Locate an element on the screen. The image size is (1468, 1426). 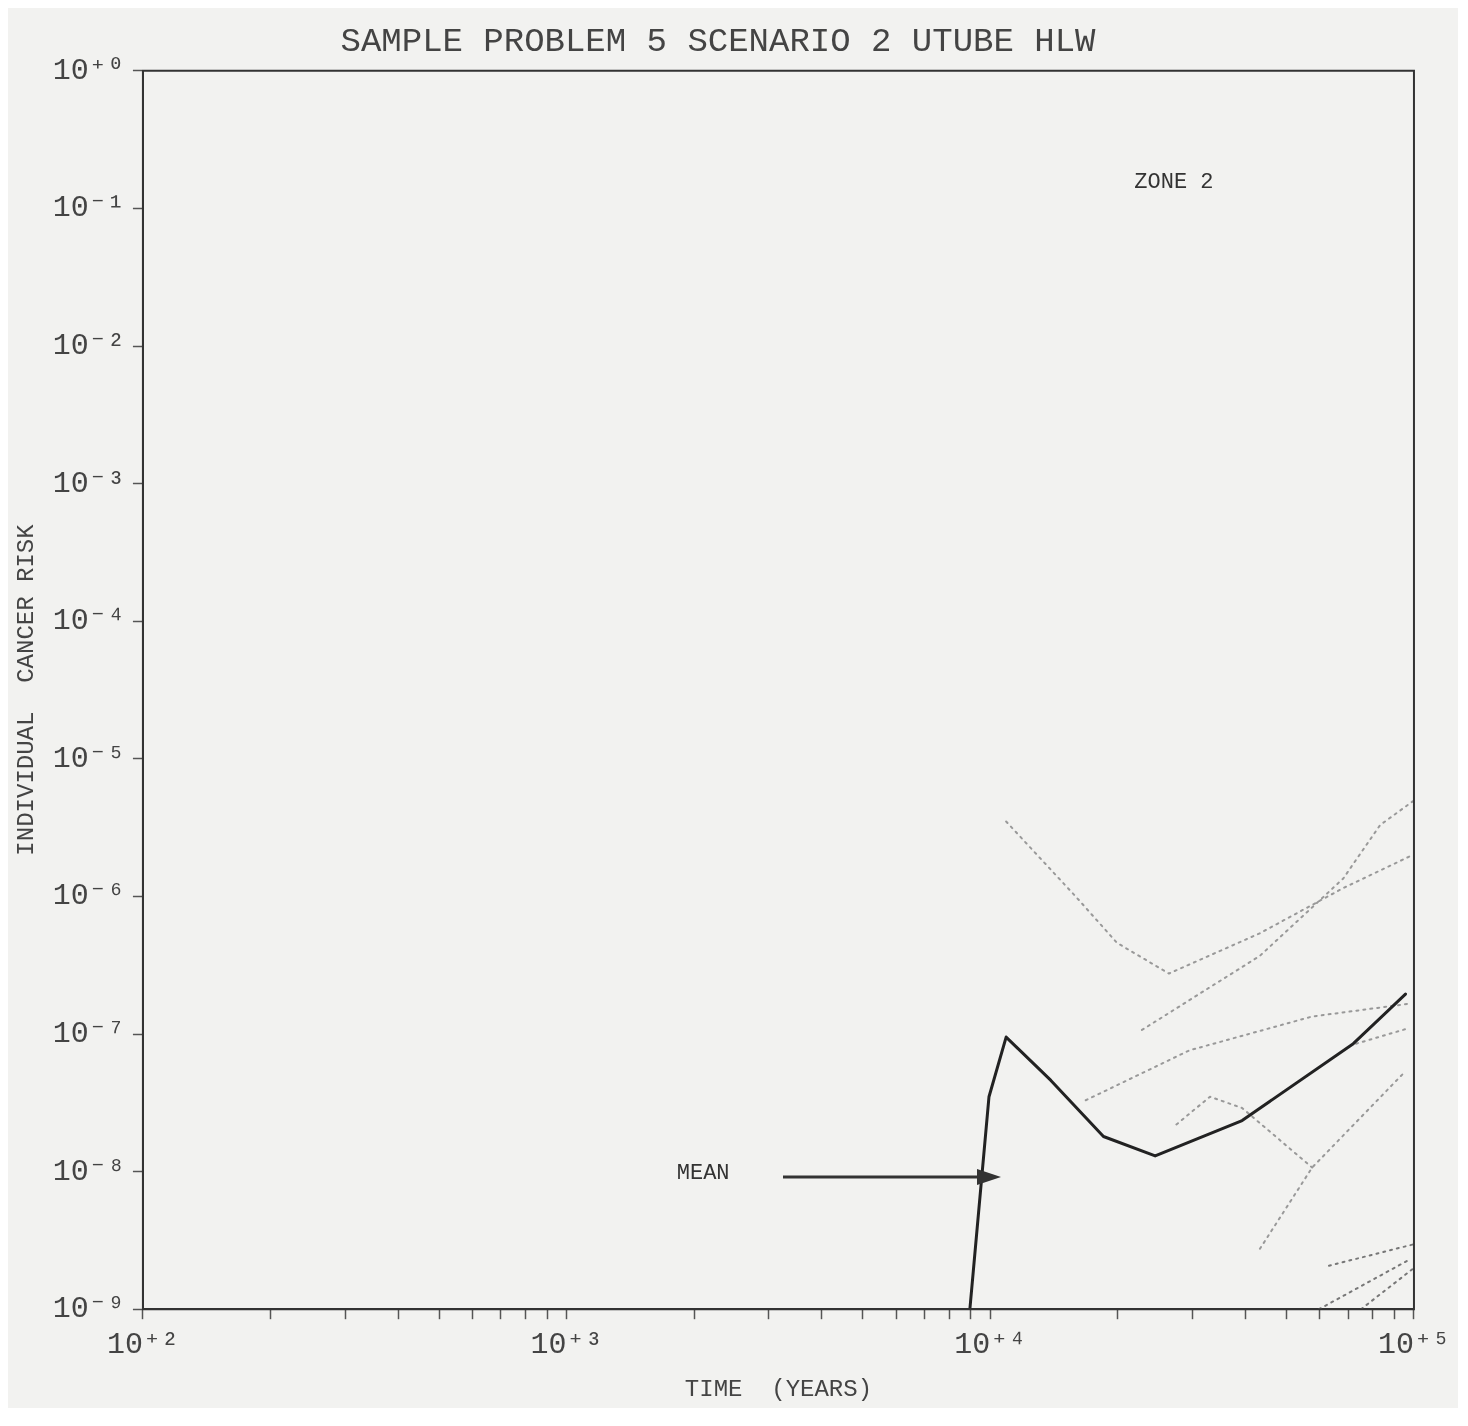
y-tick-label: 10⁻⁴ is located at coordinates (88, 621).